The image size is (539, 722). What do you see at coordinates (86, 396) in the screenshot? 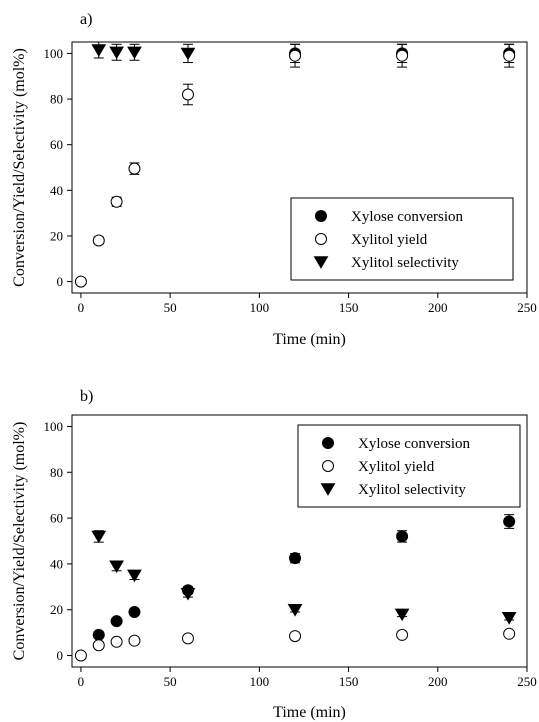
I see `panel-label: b)` at bounding box center [86, 396].